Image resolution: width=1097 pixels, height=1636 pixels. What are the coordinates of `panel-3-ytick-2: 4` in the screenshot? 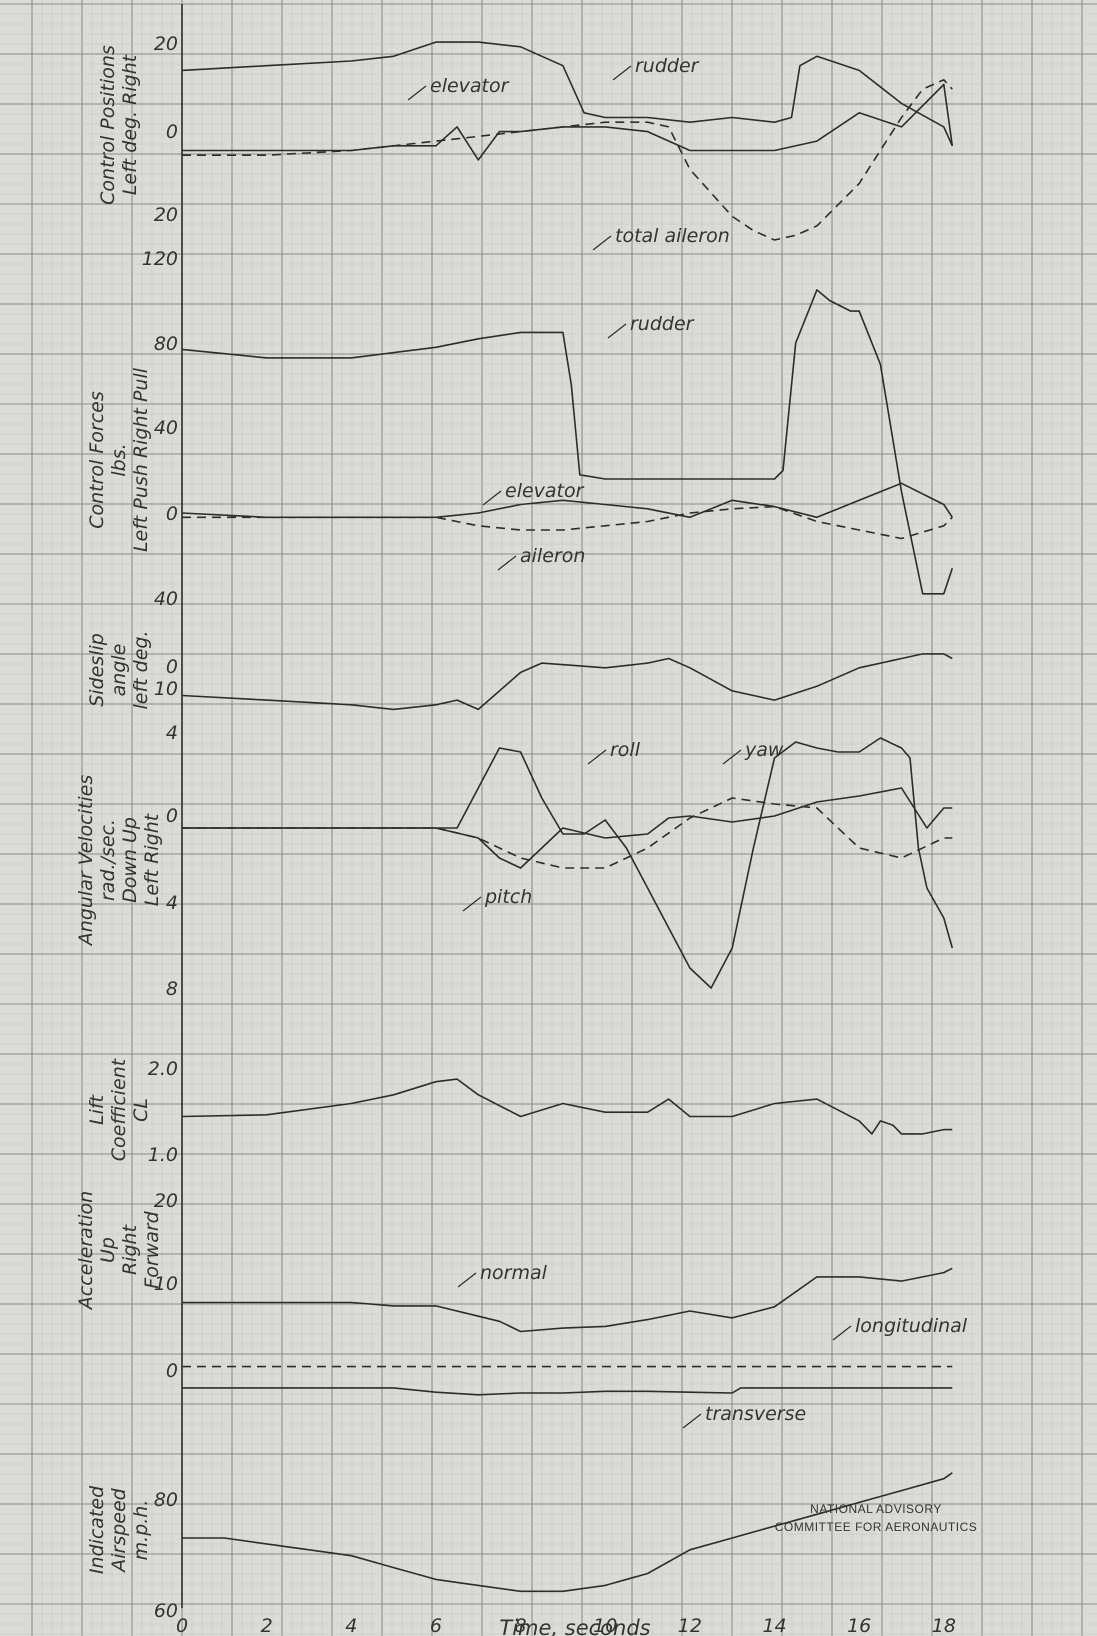 It's located at (172, 903).